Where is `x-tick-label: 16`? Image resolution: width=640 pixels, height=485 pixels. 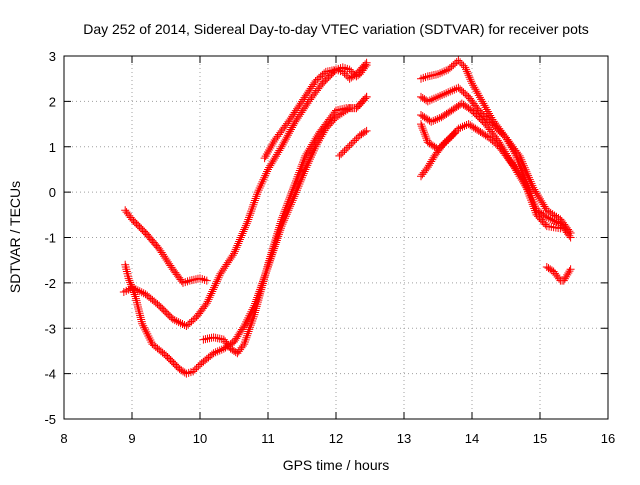
x-tick-label: 16 is located at coordinates (608, 438).